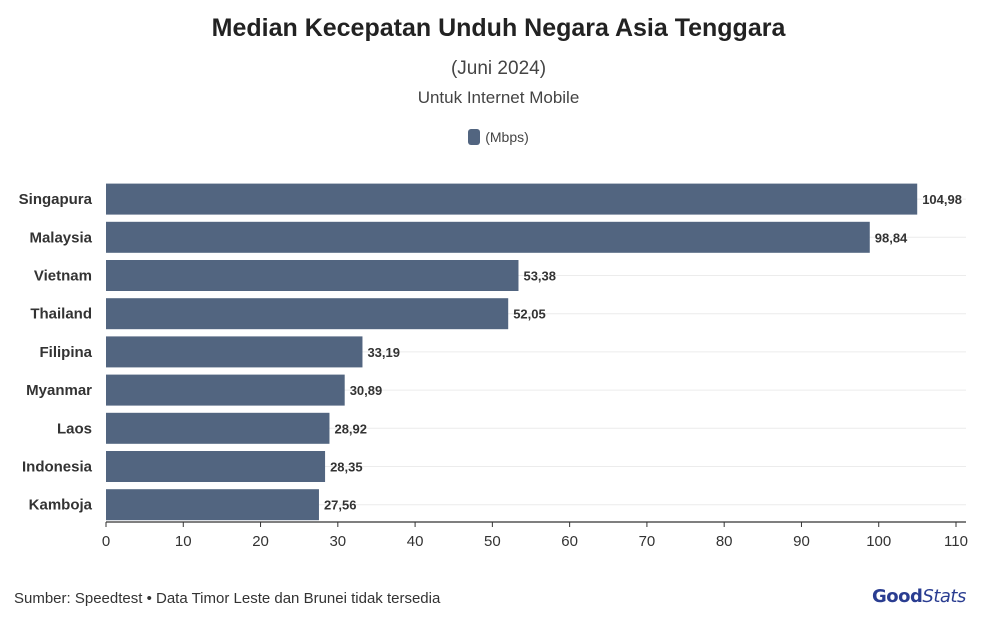 The image size is (997, 640). Describe the element at coordinates (366, 390) in the screenshot. I see `value-label: 30,89` at that location.